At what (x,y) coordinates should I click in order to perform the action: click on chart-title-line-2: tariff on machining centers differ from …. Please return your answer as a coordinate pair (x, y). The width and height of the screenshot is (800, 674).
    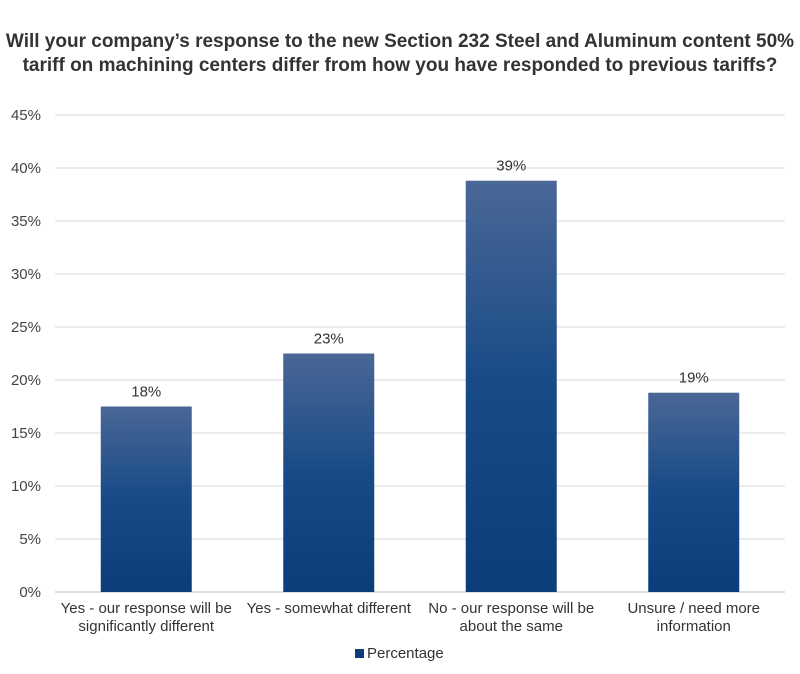
    Looking at the image, I should click on (400, 65).